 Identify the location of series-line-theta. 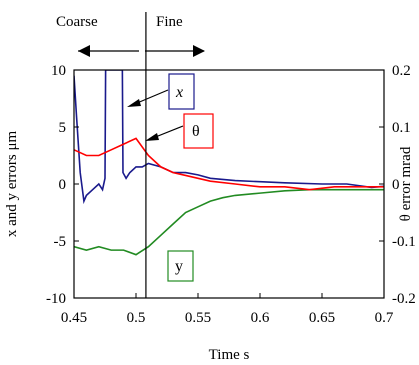
(229, 164).